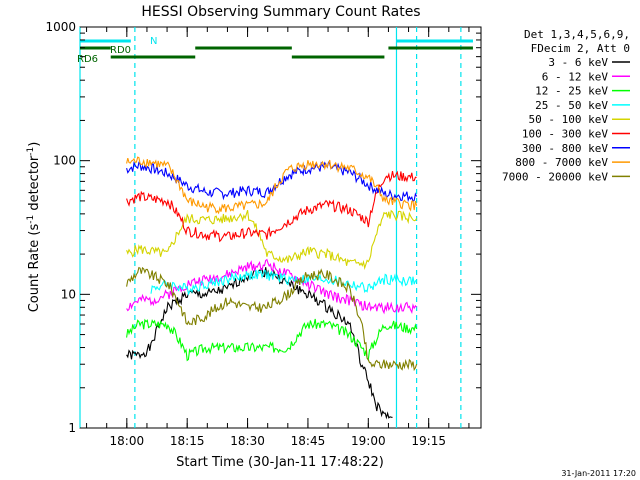  I want to click on legend-label-4: 50 - 100 keV, so click(569, 119).